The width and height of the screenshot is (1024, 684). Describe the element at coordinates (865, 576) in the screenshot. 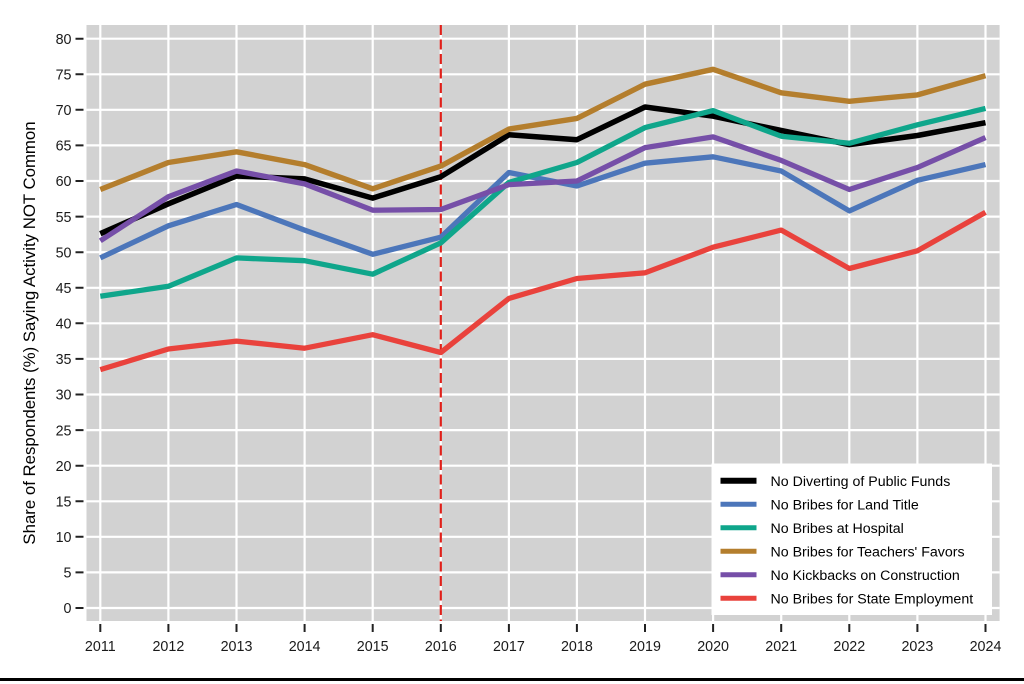

I see `svg-text: No Kickbacks on Construction` at that location.